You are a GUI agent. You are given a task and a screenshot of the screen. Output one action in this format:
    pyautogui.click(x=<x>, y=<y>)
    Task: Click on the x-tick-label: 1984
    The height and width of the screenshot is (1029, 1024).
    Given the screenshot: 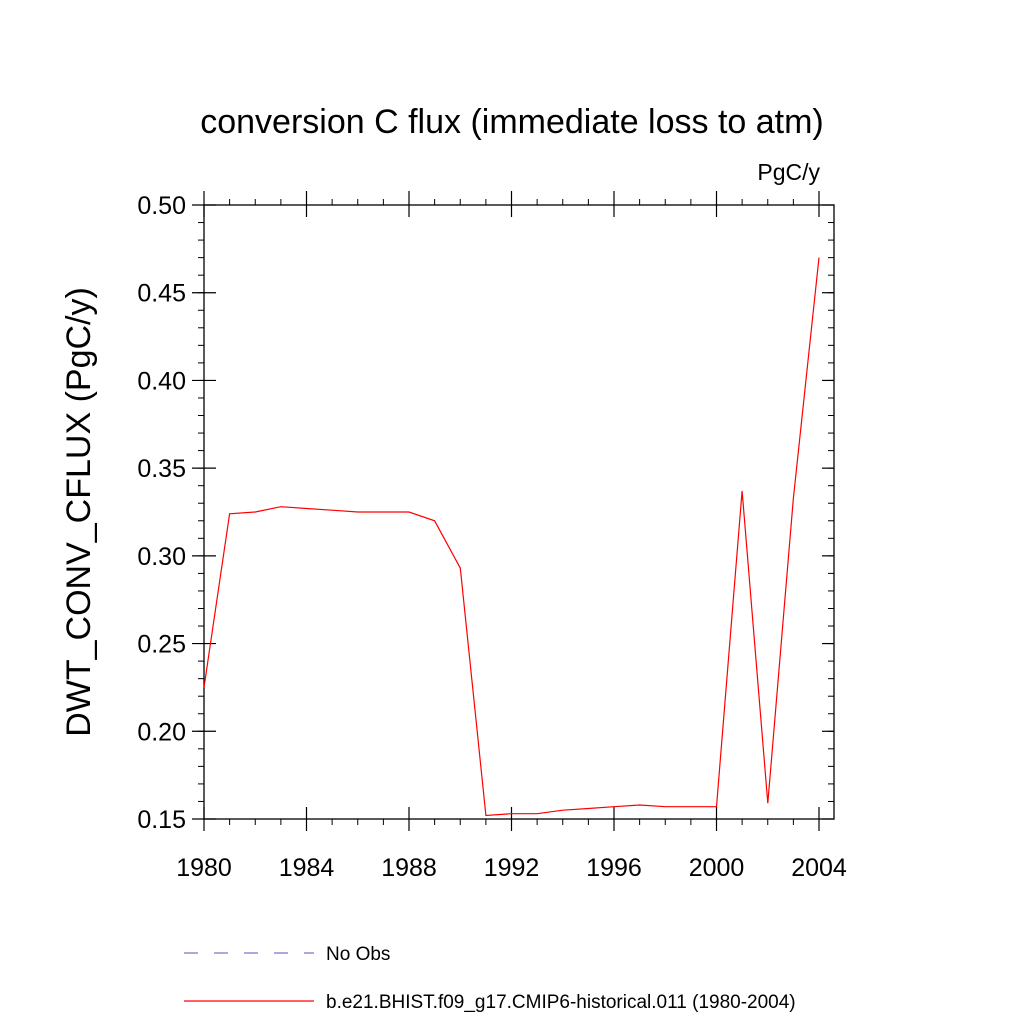 What is the action you would take?
    pyautogui.click(x=307, y=868)
    